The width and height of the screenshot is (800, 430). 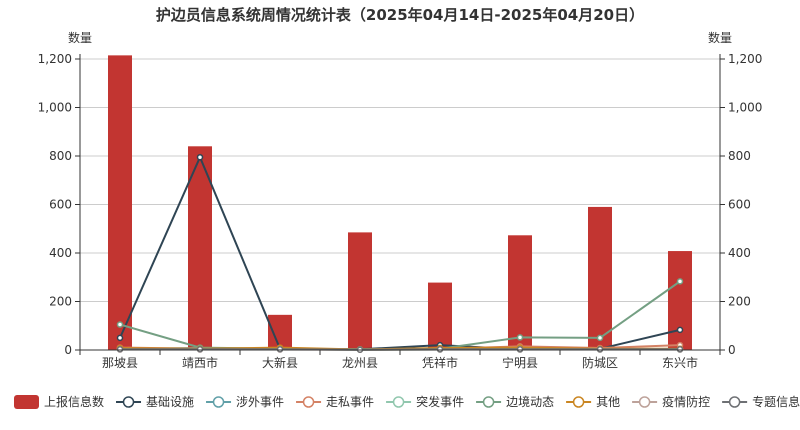 What do you see at coordinates (350, 402) in the screenshot?
I see `legend-label: 走私事件` at bounding box center [350, 402].